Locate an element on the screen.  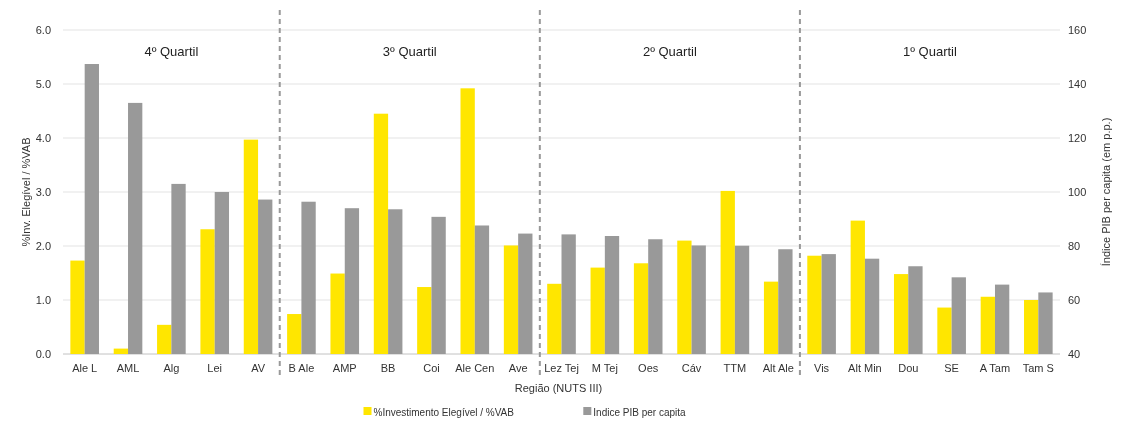
y-tick-label: 0.0 is located at coordinates (43, 353).